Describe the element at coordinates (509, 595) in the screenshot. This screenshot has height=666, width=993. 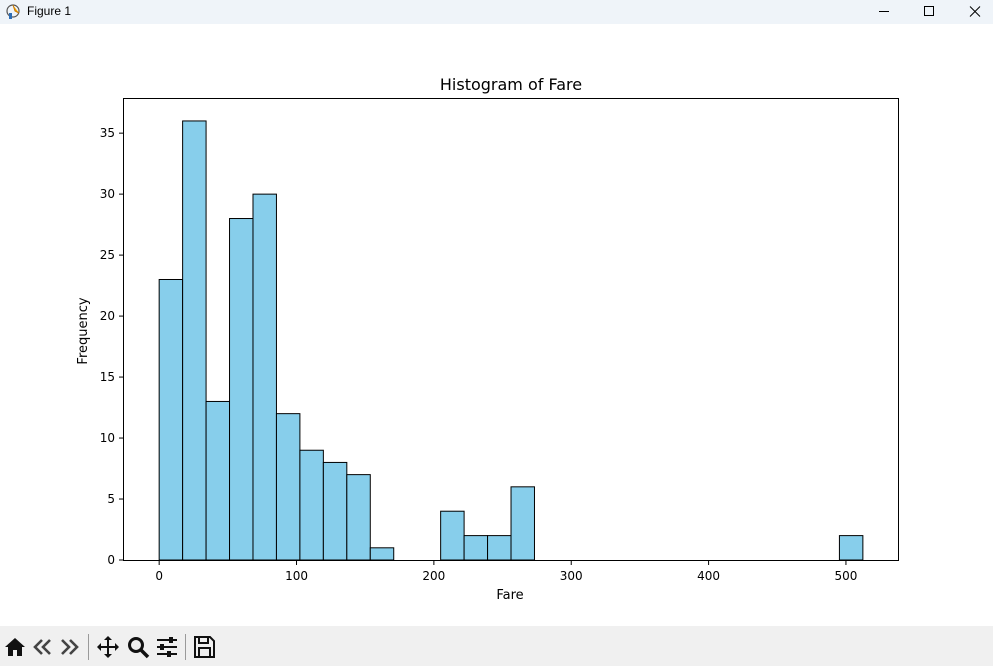
I see `x-axis-label: Fare` at that location.